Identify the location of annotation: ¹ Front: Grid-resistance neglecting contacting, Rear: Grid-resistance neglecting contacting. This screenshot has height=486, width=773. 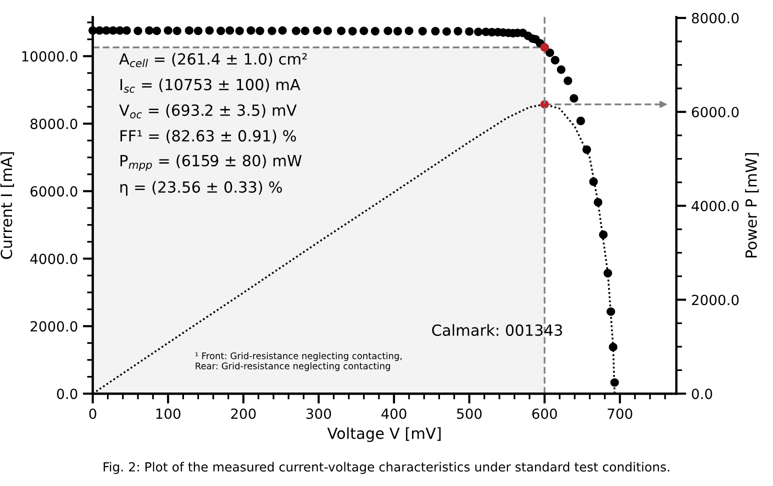
(298, 362).